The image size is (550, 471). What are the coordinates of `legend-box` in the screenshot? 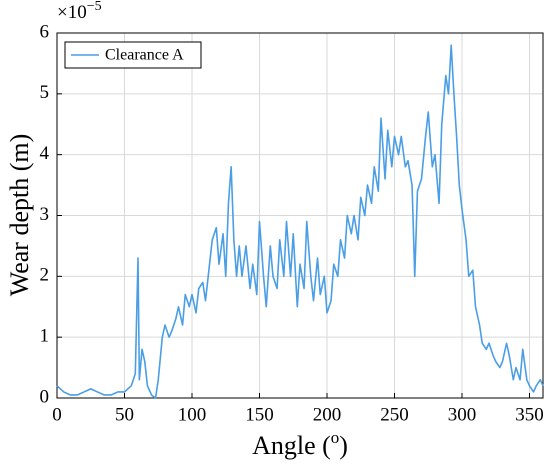 It's located at (133, 55).